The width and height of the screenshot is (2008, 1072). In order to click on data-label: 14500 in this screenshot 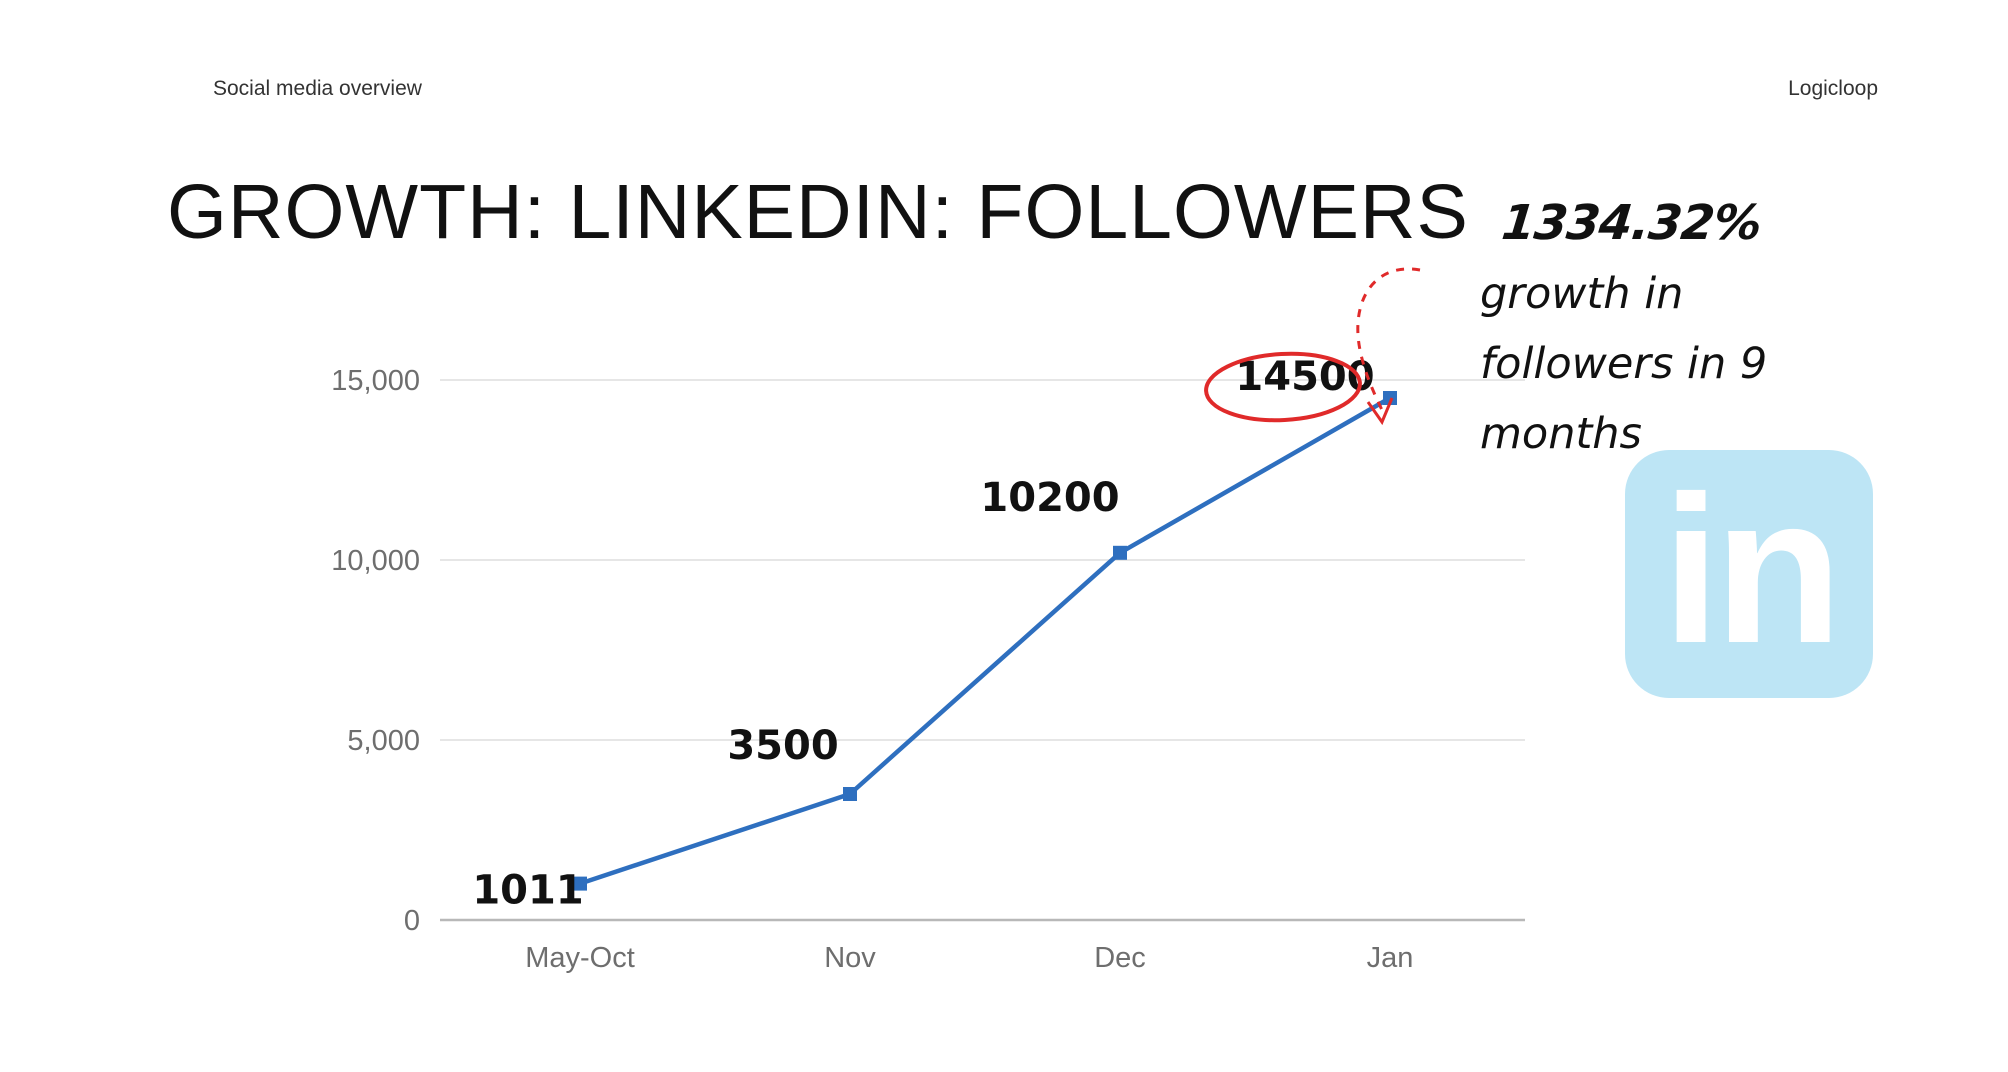, I will do `click(1304, 377)`.